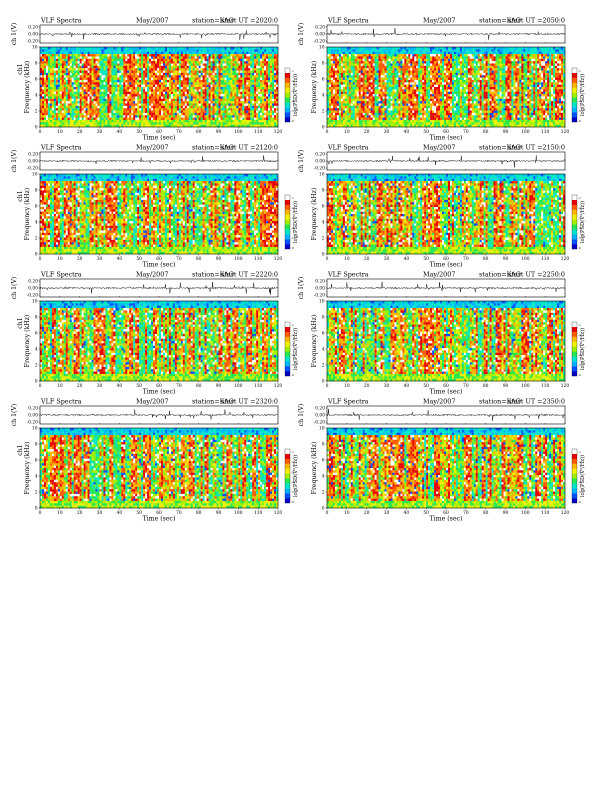 Image resolution: width=612 pixels, height=792 pixels. Describe the element at coordinates (439, 21) in the screenshot. I see `header-date: May/2007` at that location.